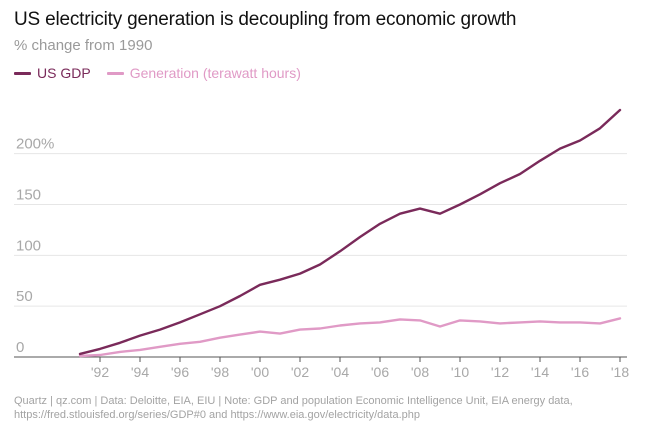  I want to click on y-tick-label: 200%, so click(35, 144).